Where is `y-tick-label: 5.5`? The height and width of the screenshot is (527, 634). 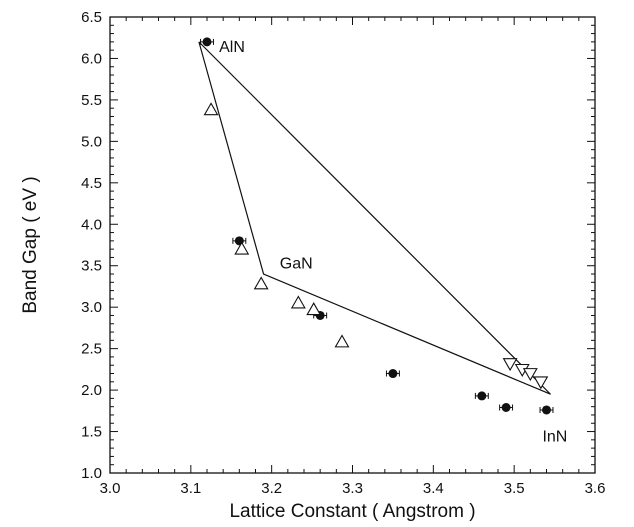 y-tick-label: 5.5 is located at coordinates (91, 100).